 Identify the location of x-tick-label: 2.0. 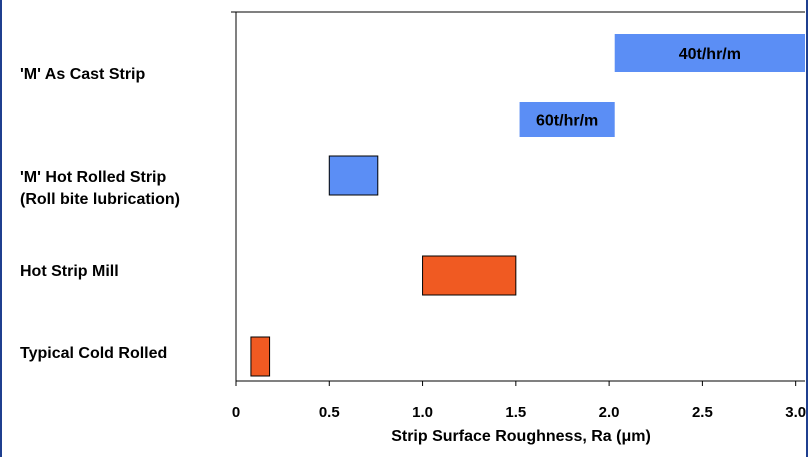
(609, 412).